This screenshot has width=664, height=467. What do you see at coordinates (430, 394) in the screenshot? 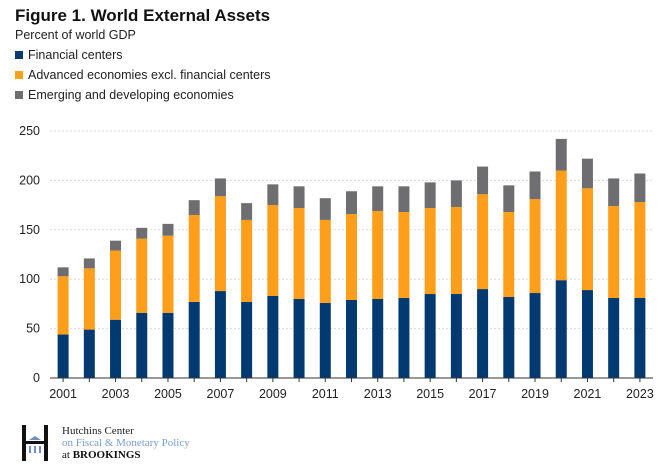
I see `x-tick-label: 2015` at bounding box center [430, 394].